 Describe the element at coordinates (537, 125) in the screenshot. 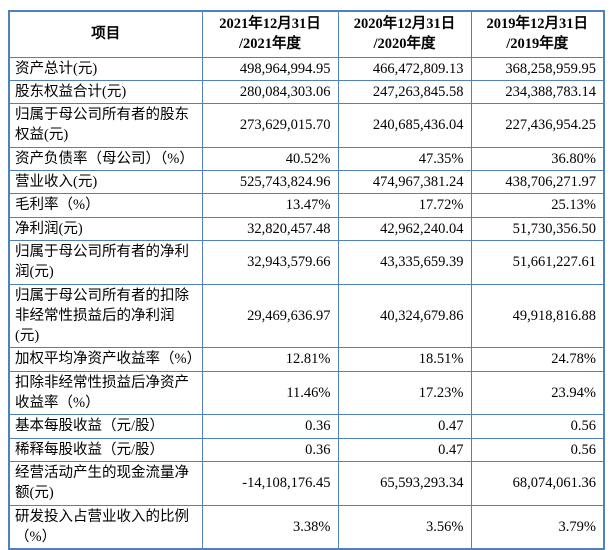

I see `row-value-2019: 227,436,954.25` at that location.